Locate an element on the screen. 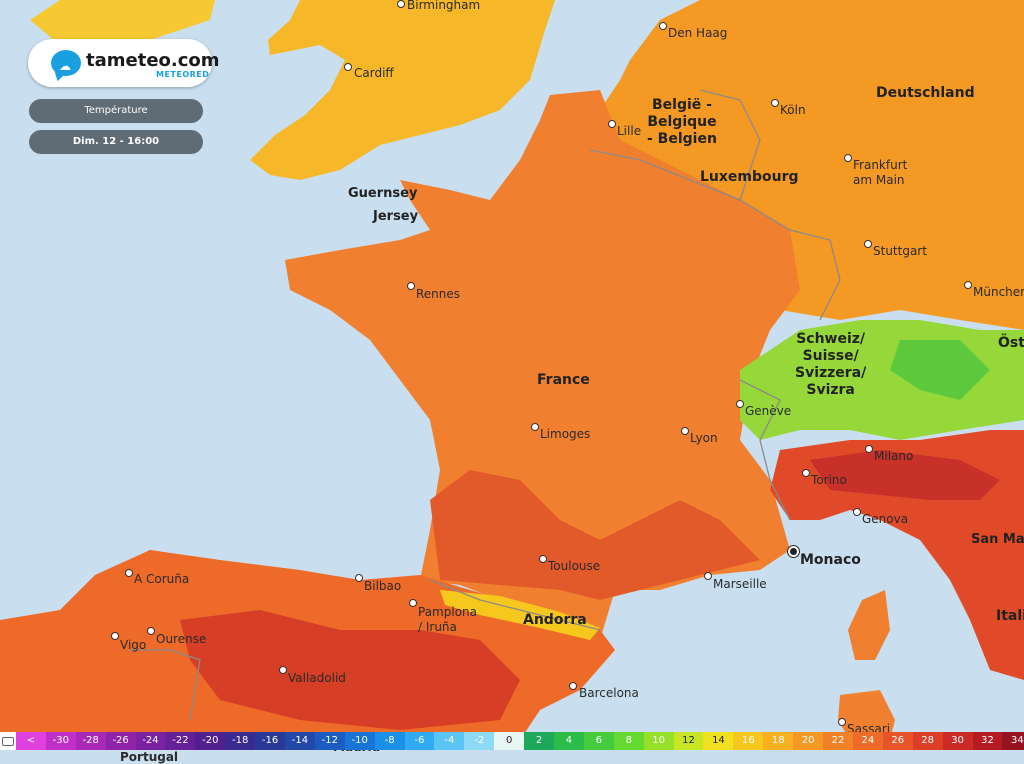 The image size is (1024, 764). country-label-jersey: Jersey is located at coordinates (396, 216).